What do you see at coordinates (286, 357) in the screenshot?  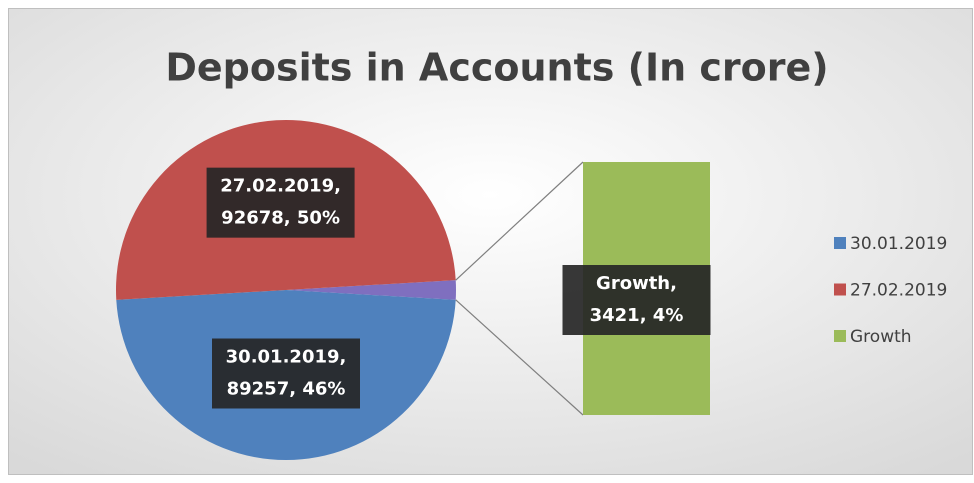 I see `label-text: 30.01.2019,` at bounding box center [286, 357].